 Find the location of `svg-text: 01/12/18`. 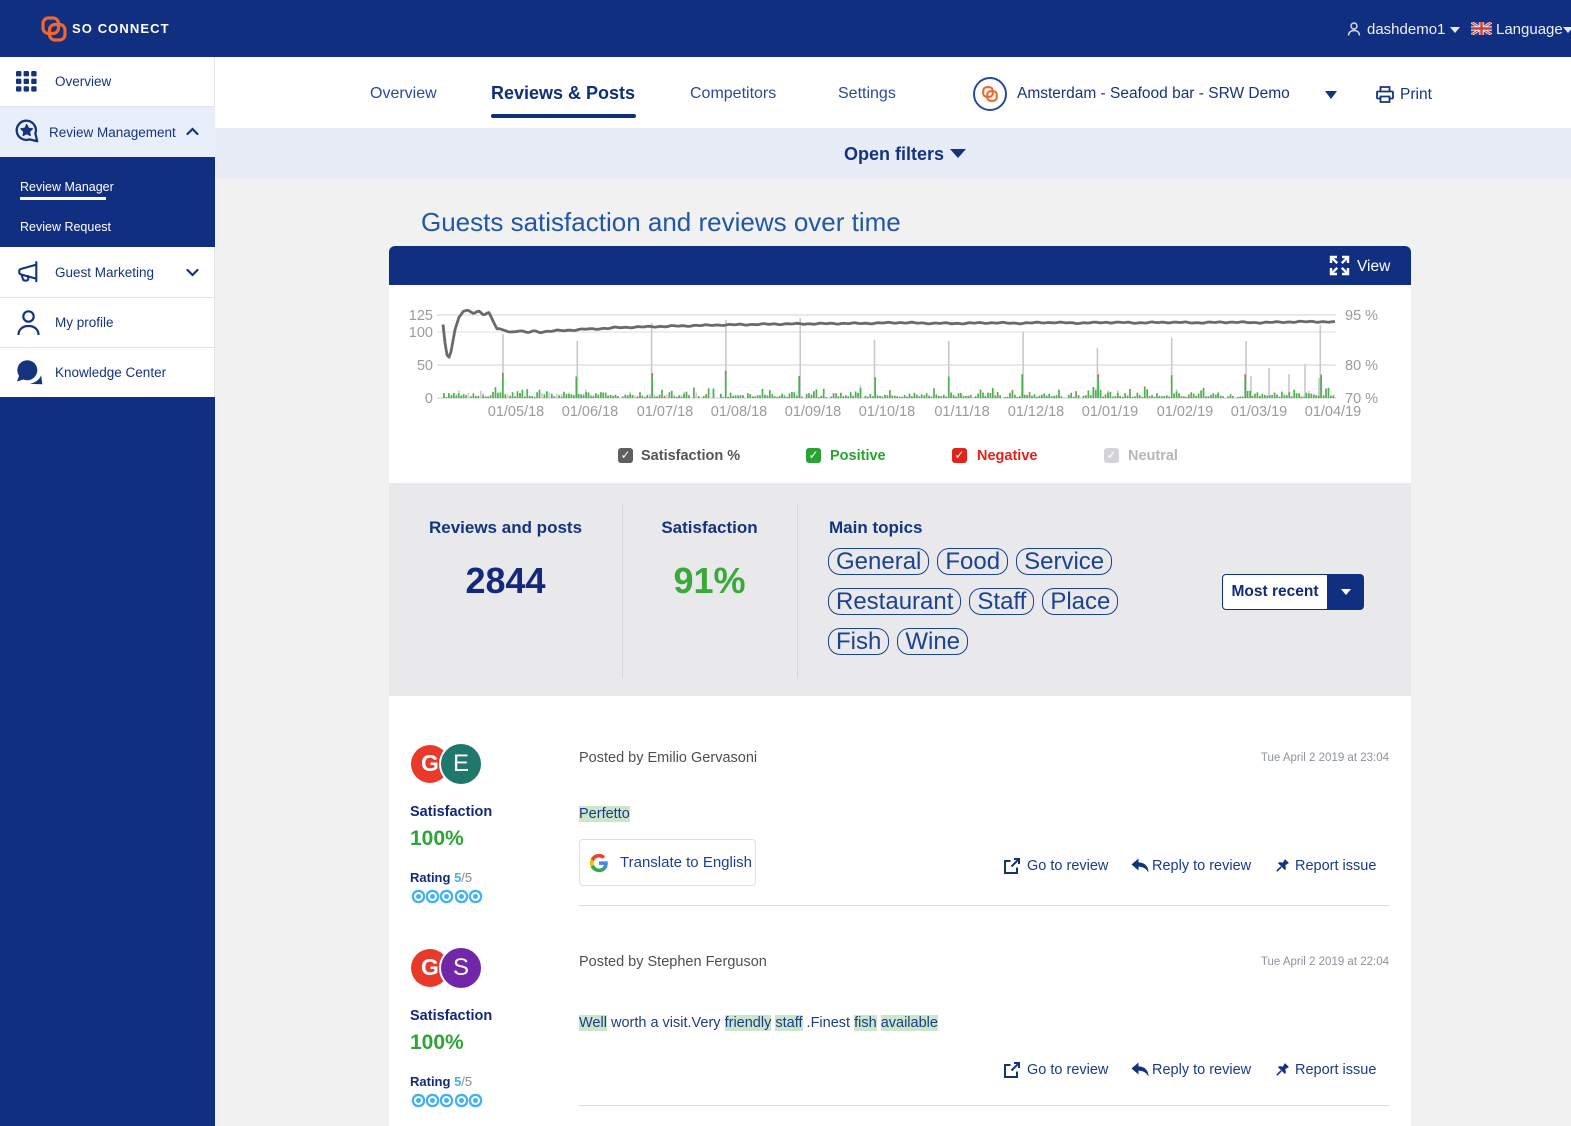

svg-text: 01/12/18 is located at coordinates (1036, 412).